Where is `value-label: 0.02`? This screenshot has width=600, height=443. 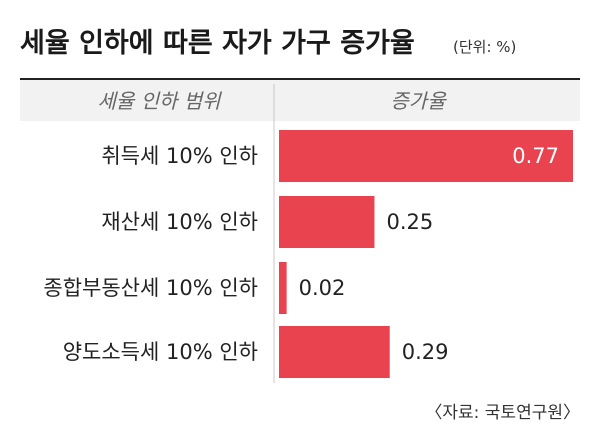
value-label: 0.02 is located at coordinates (322, 288).